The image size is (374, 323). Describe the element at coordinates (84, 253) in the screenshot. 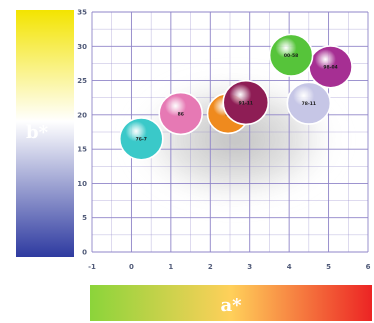

I see `y-tick-label: 0` at that location.